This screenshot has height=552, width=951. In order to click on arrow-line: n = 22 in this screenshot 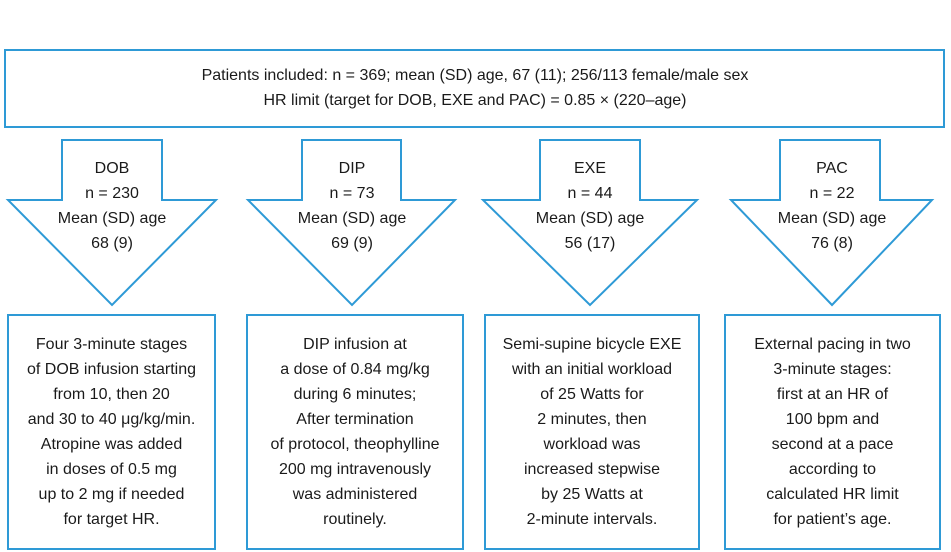, I will do `click(832, 193)`.